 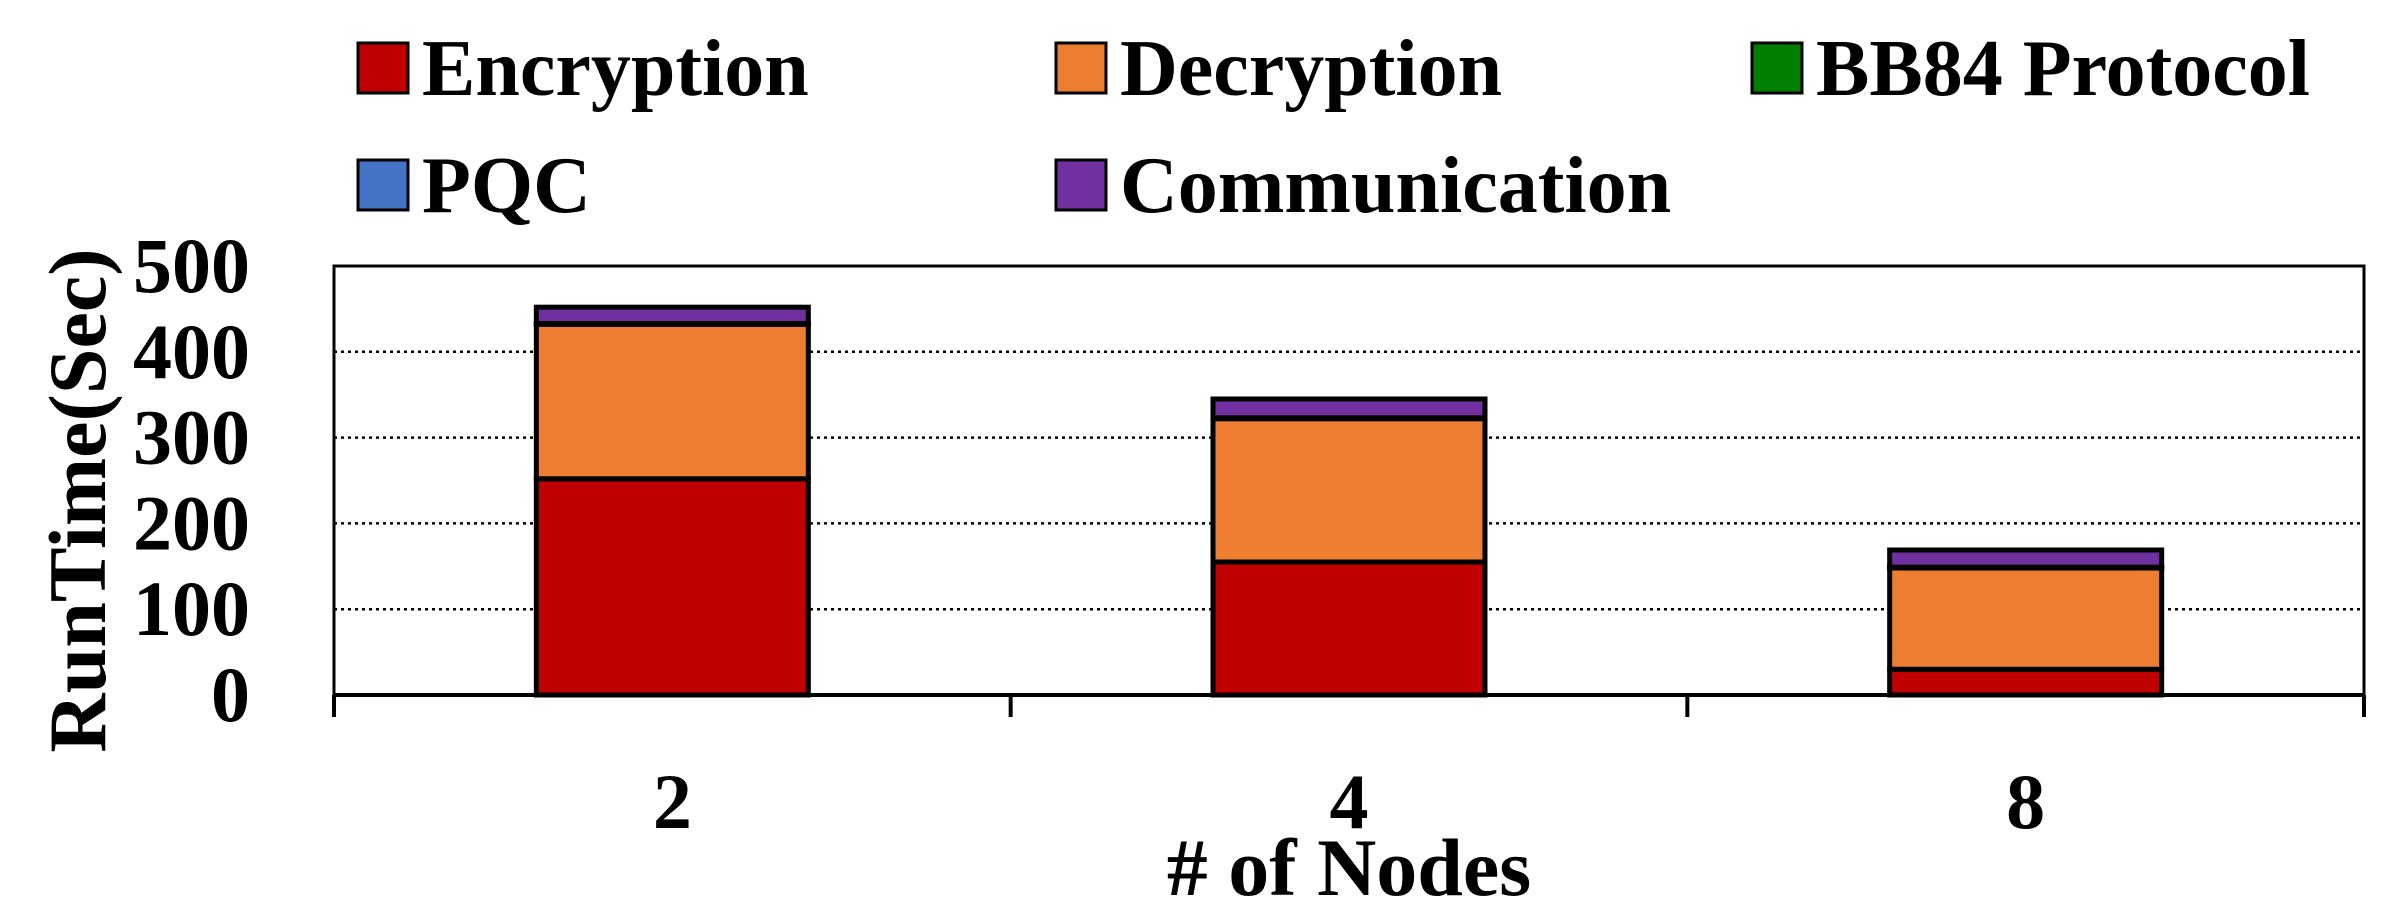 I want to click on y-tick-label: 300, so click(x=191, y=437).